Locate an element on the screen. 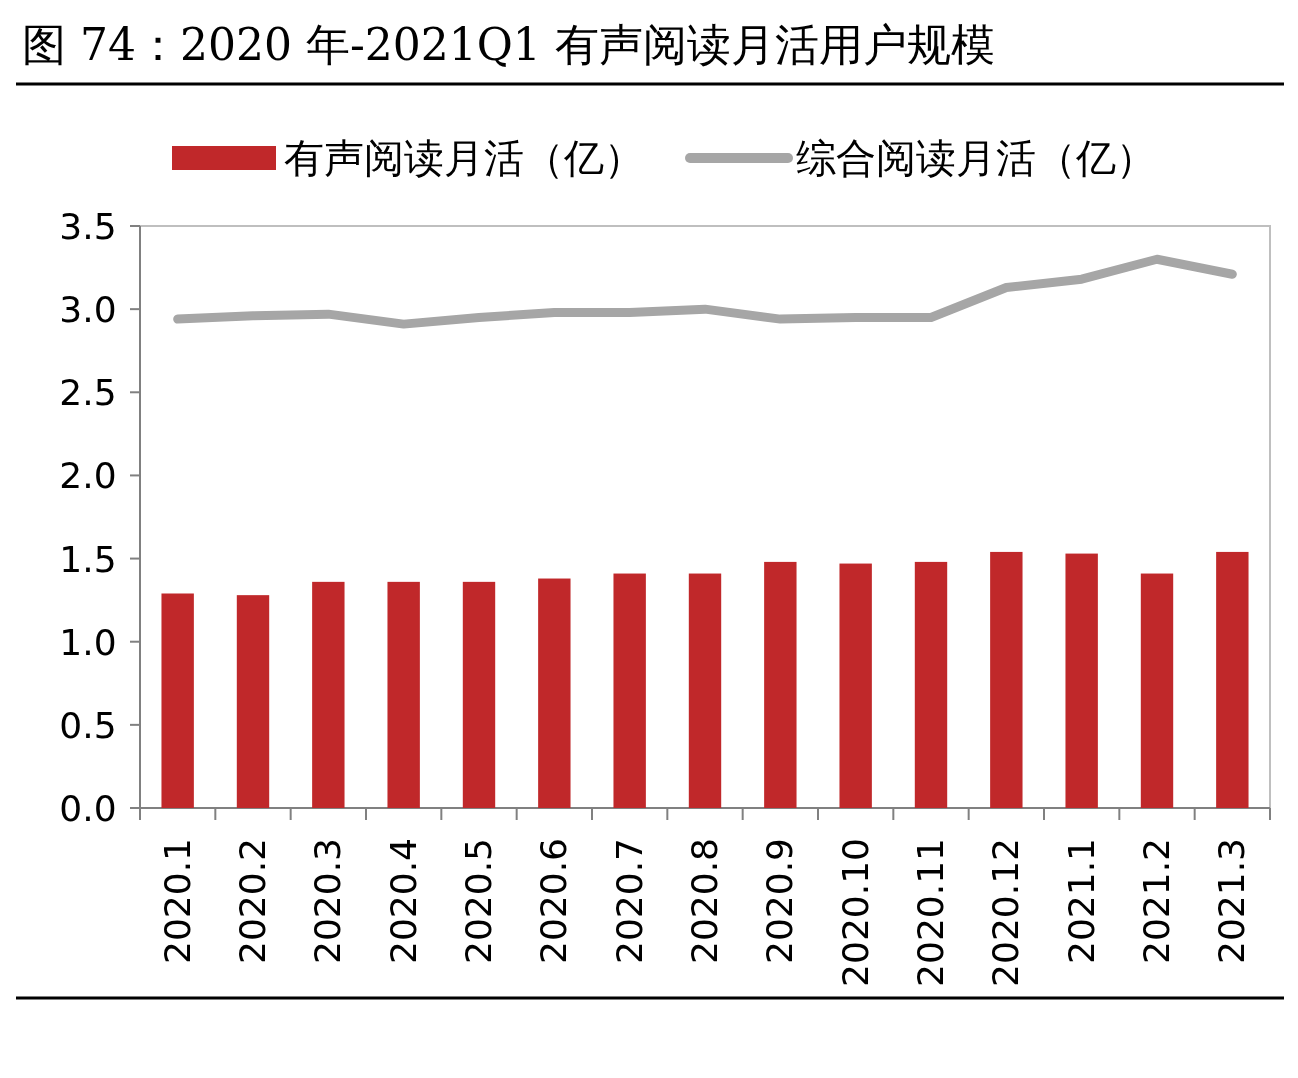 The height and width of the screenshot is (1078, 1298). y-tick-label: 1.0 is located at coordinates (88, 642).